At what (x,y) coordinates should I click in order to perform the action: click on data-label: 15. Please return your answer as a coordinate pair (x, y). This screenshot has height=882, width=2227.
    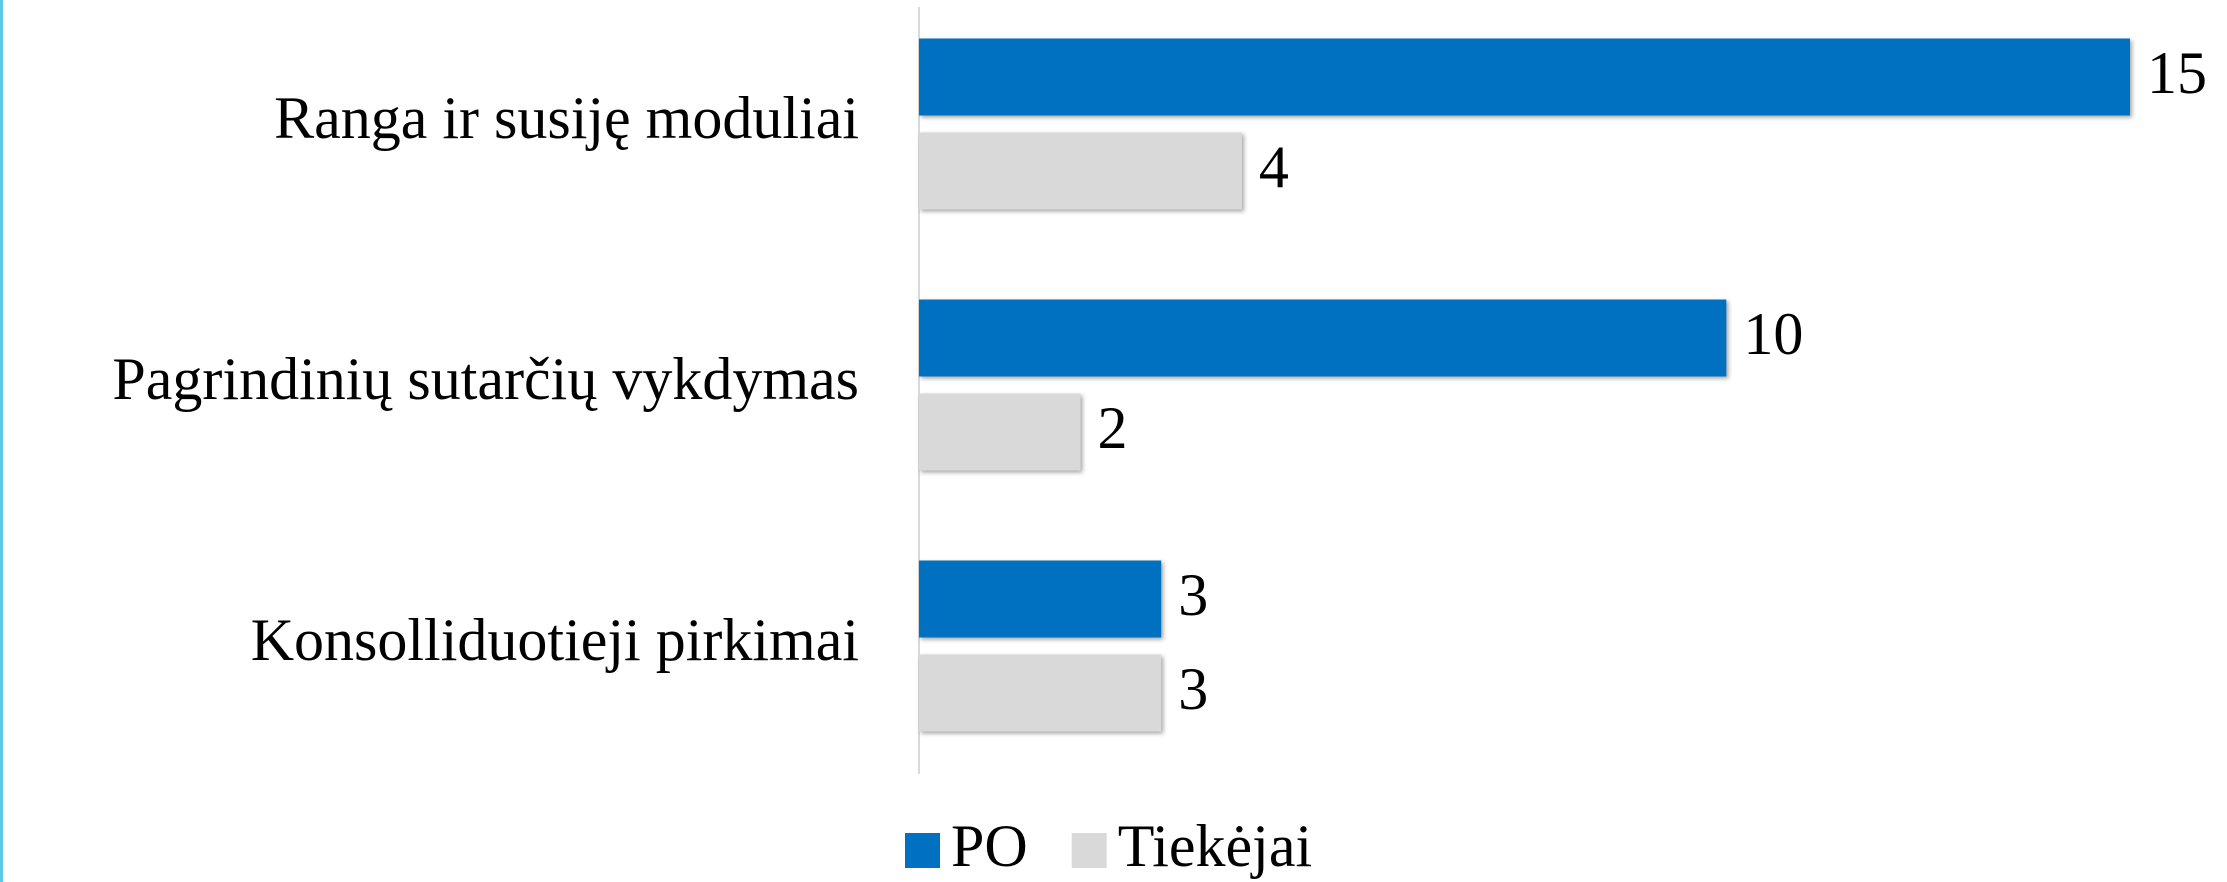
    Looking at the image, I should click on (2177, 73).